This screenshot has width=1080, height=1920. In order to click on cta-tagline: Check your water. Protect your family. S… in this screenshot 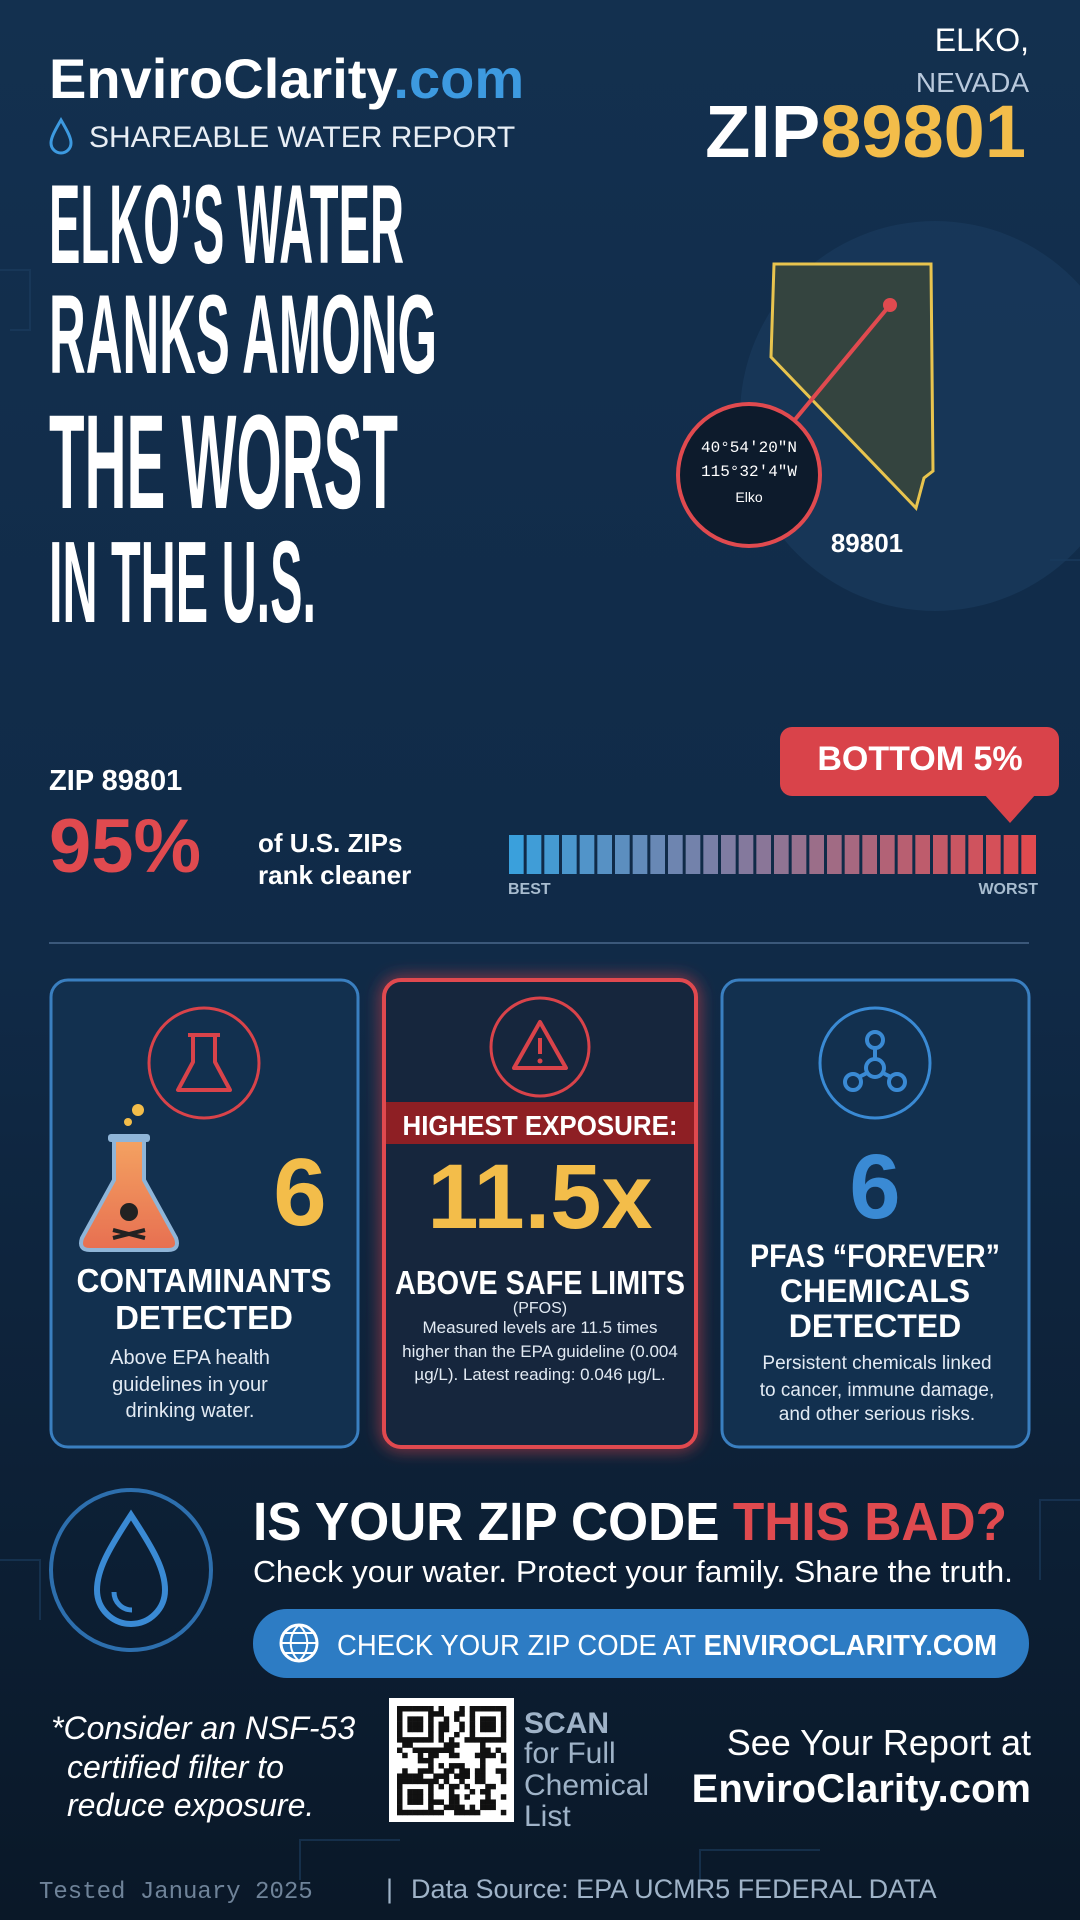, I will do `click(633, 1571)`.